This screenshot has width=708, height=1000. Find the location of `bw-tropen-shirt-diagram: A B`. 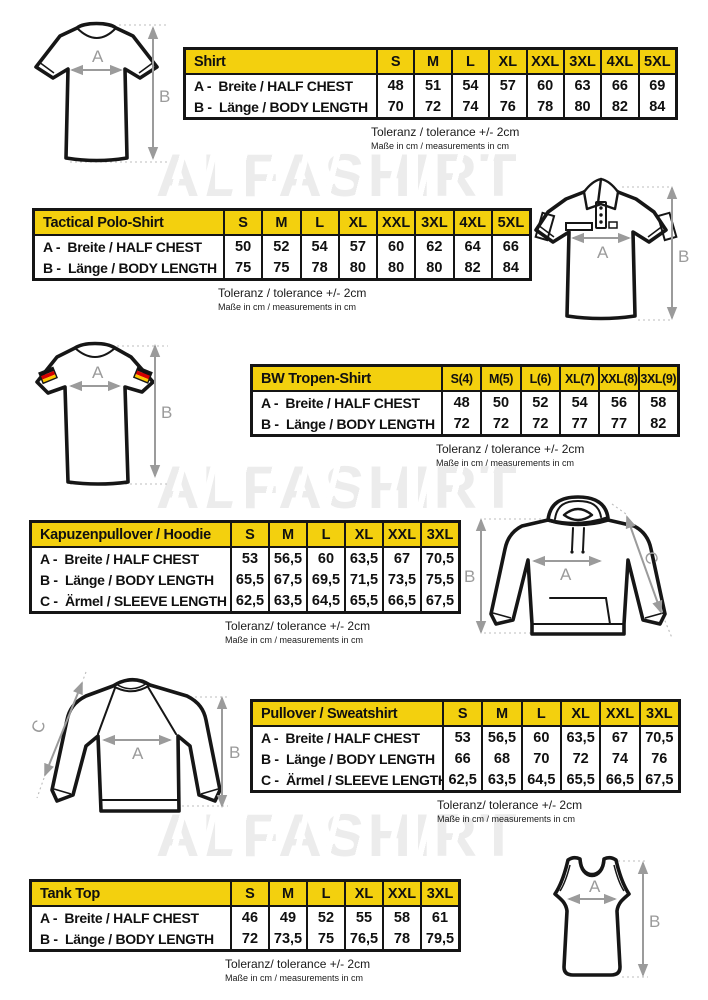

bw-tropen-shirt-diagram: A B is located at coordinates (103, 413).